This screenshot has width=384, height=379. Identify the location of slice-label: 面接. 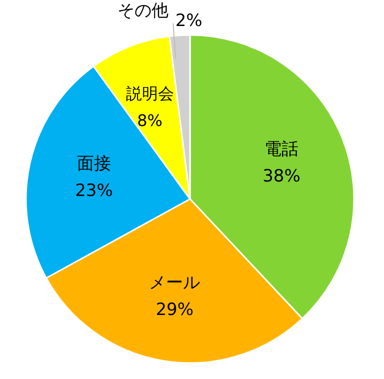
(93, 164).